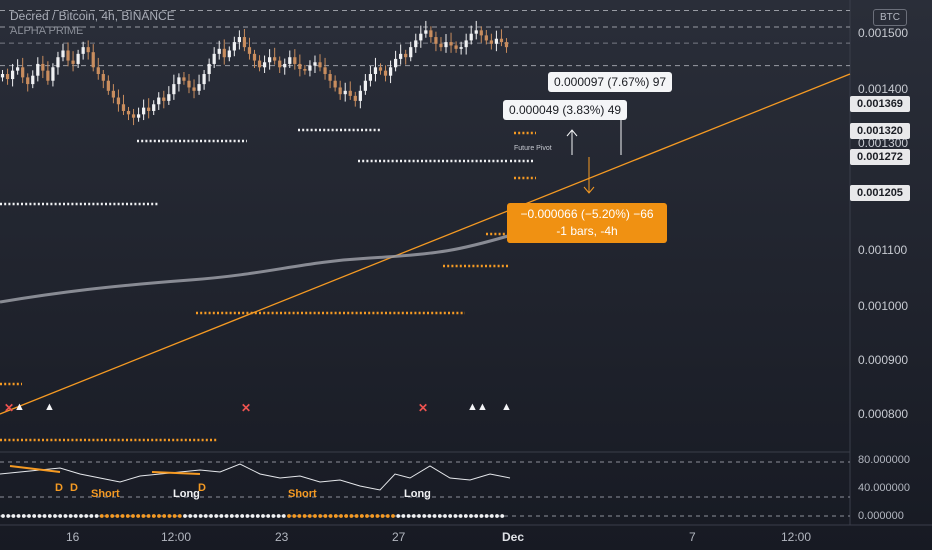 The image size is (932, 550). I want to click on long-signal-label: Long, so click(186, 494).